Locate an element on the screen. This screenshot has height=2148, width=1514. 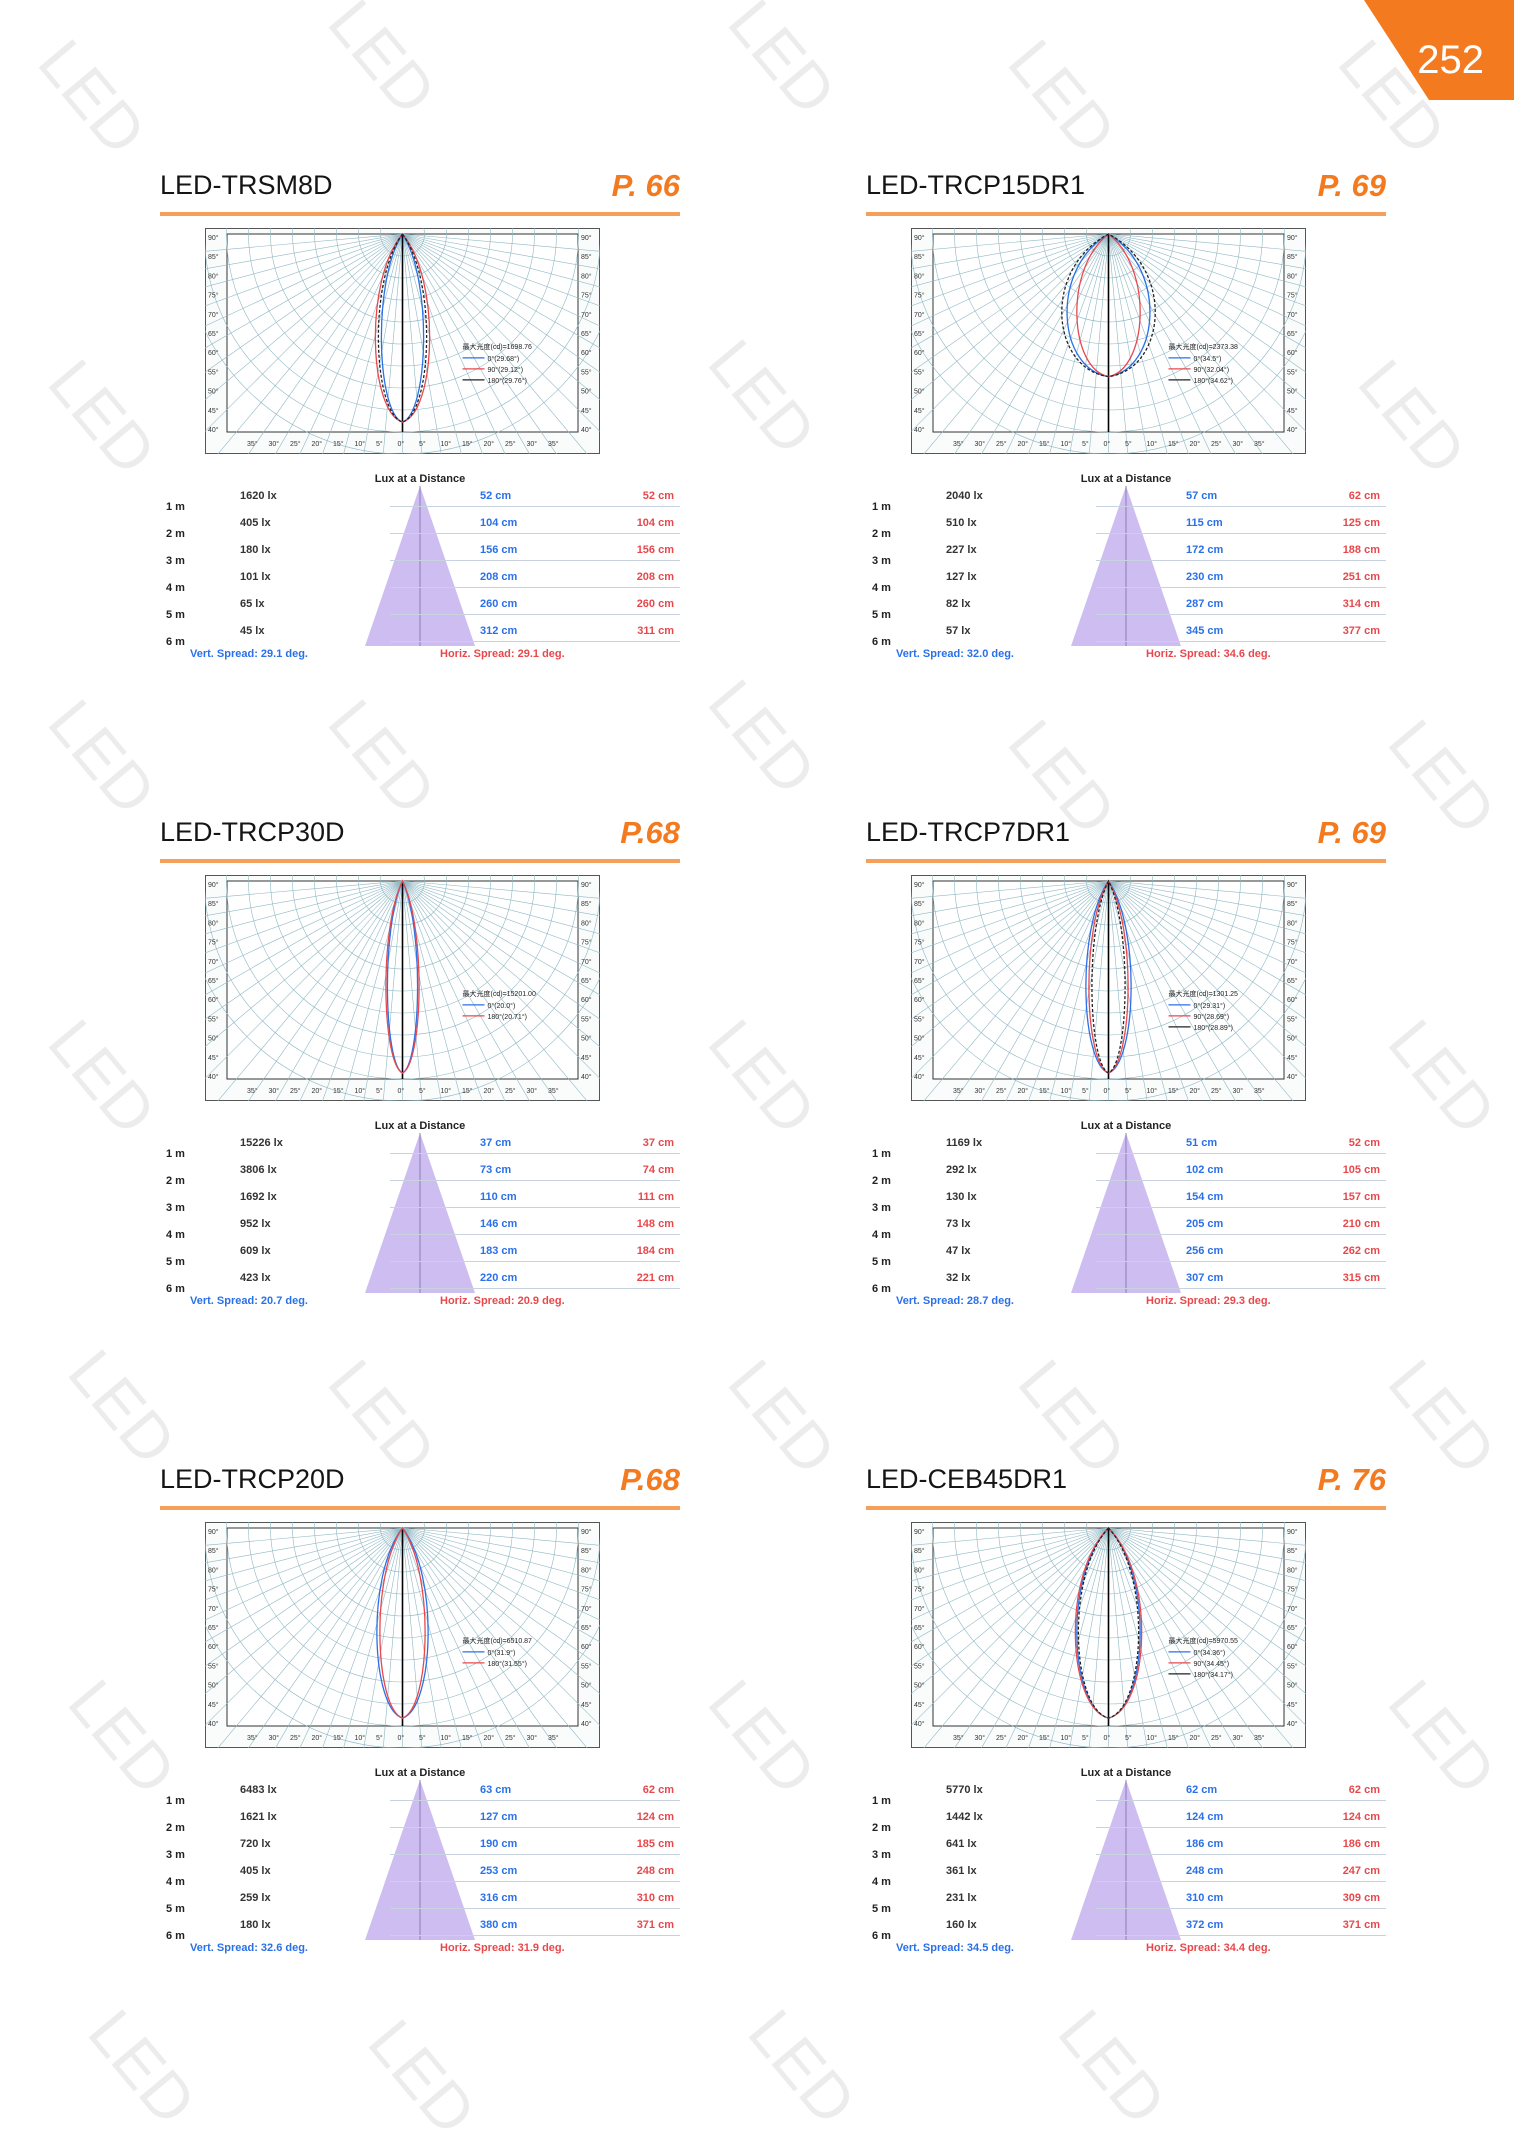
horizontal-size: 208 cm is located at coordinates (655, 577).